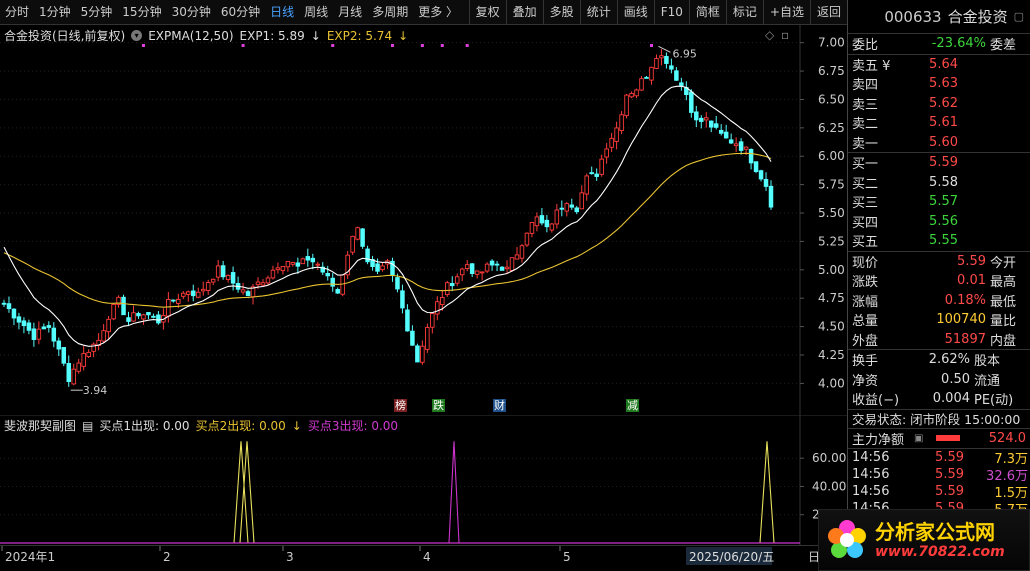 The height and width of the screenshot is (571, 1030). What do you see at coordinates (359, 35) in the screenshot?
I see `exp2-value: EXP2: 5.74` at bounding box center [359, 35].